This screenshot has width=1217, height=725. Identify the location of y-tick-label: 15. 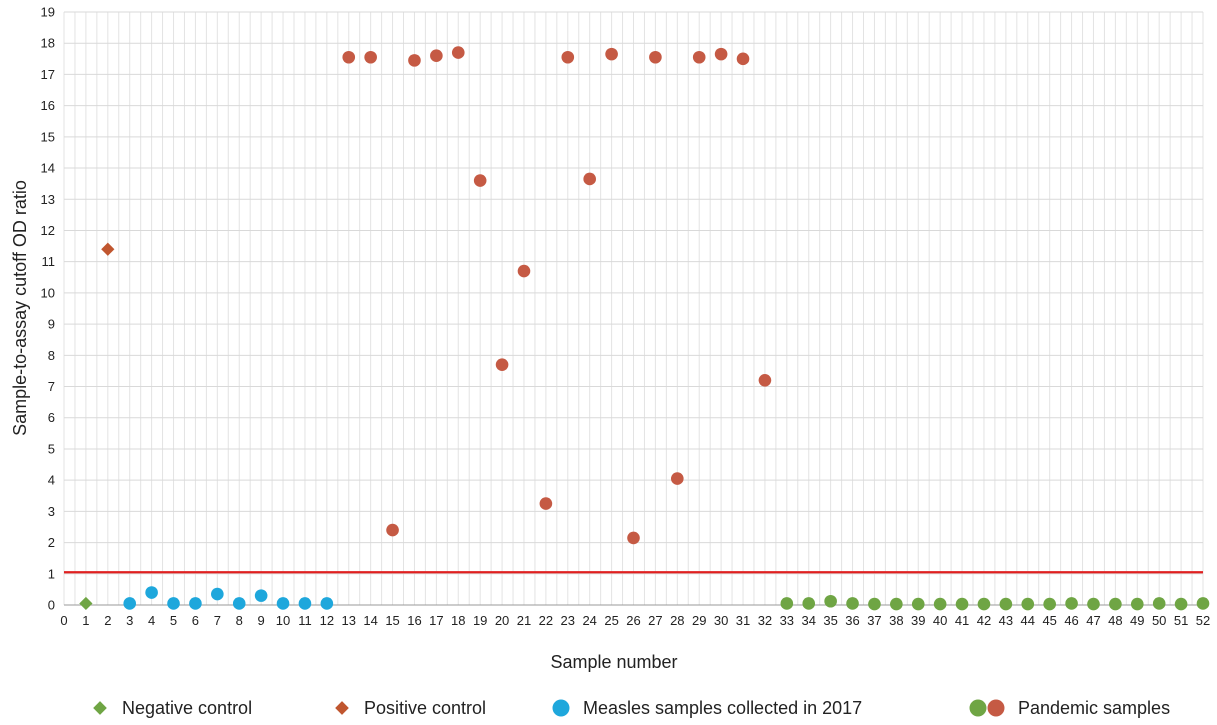
(48, 136).